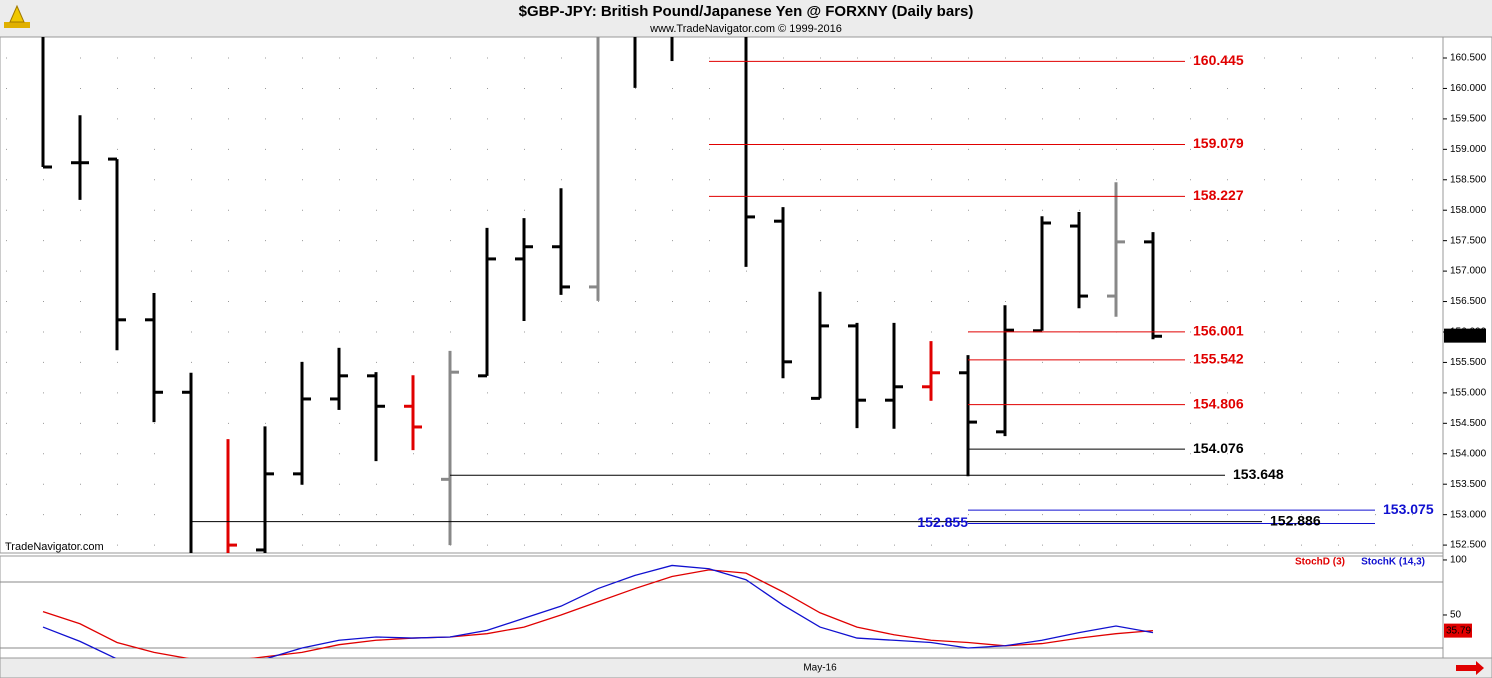 This screenshot has height=678, width=1492. I want to click on last-value-label: 35.79, so click(1458, 630).